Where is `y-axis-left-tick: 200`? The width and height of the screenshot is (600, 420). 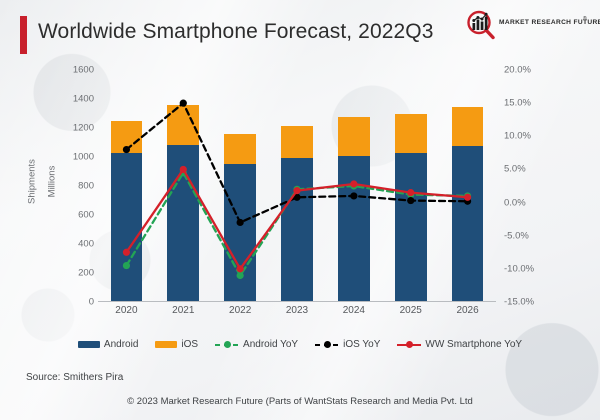
y-axis-left-tick: 200 is located at coordinates (86, 273).